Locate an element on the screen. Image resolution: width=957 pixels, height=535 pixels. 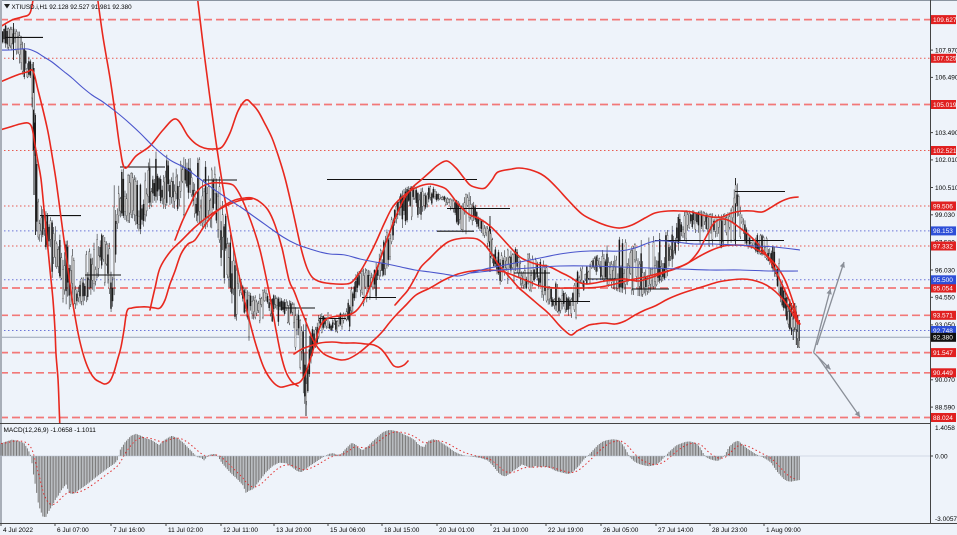
svg-text: -3.0057 is located at coordinates (946, 519).